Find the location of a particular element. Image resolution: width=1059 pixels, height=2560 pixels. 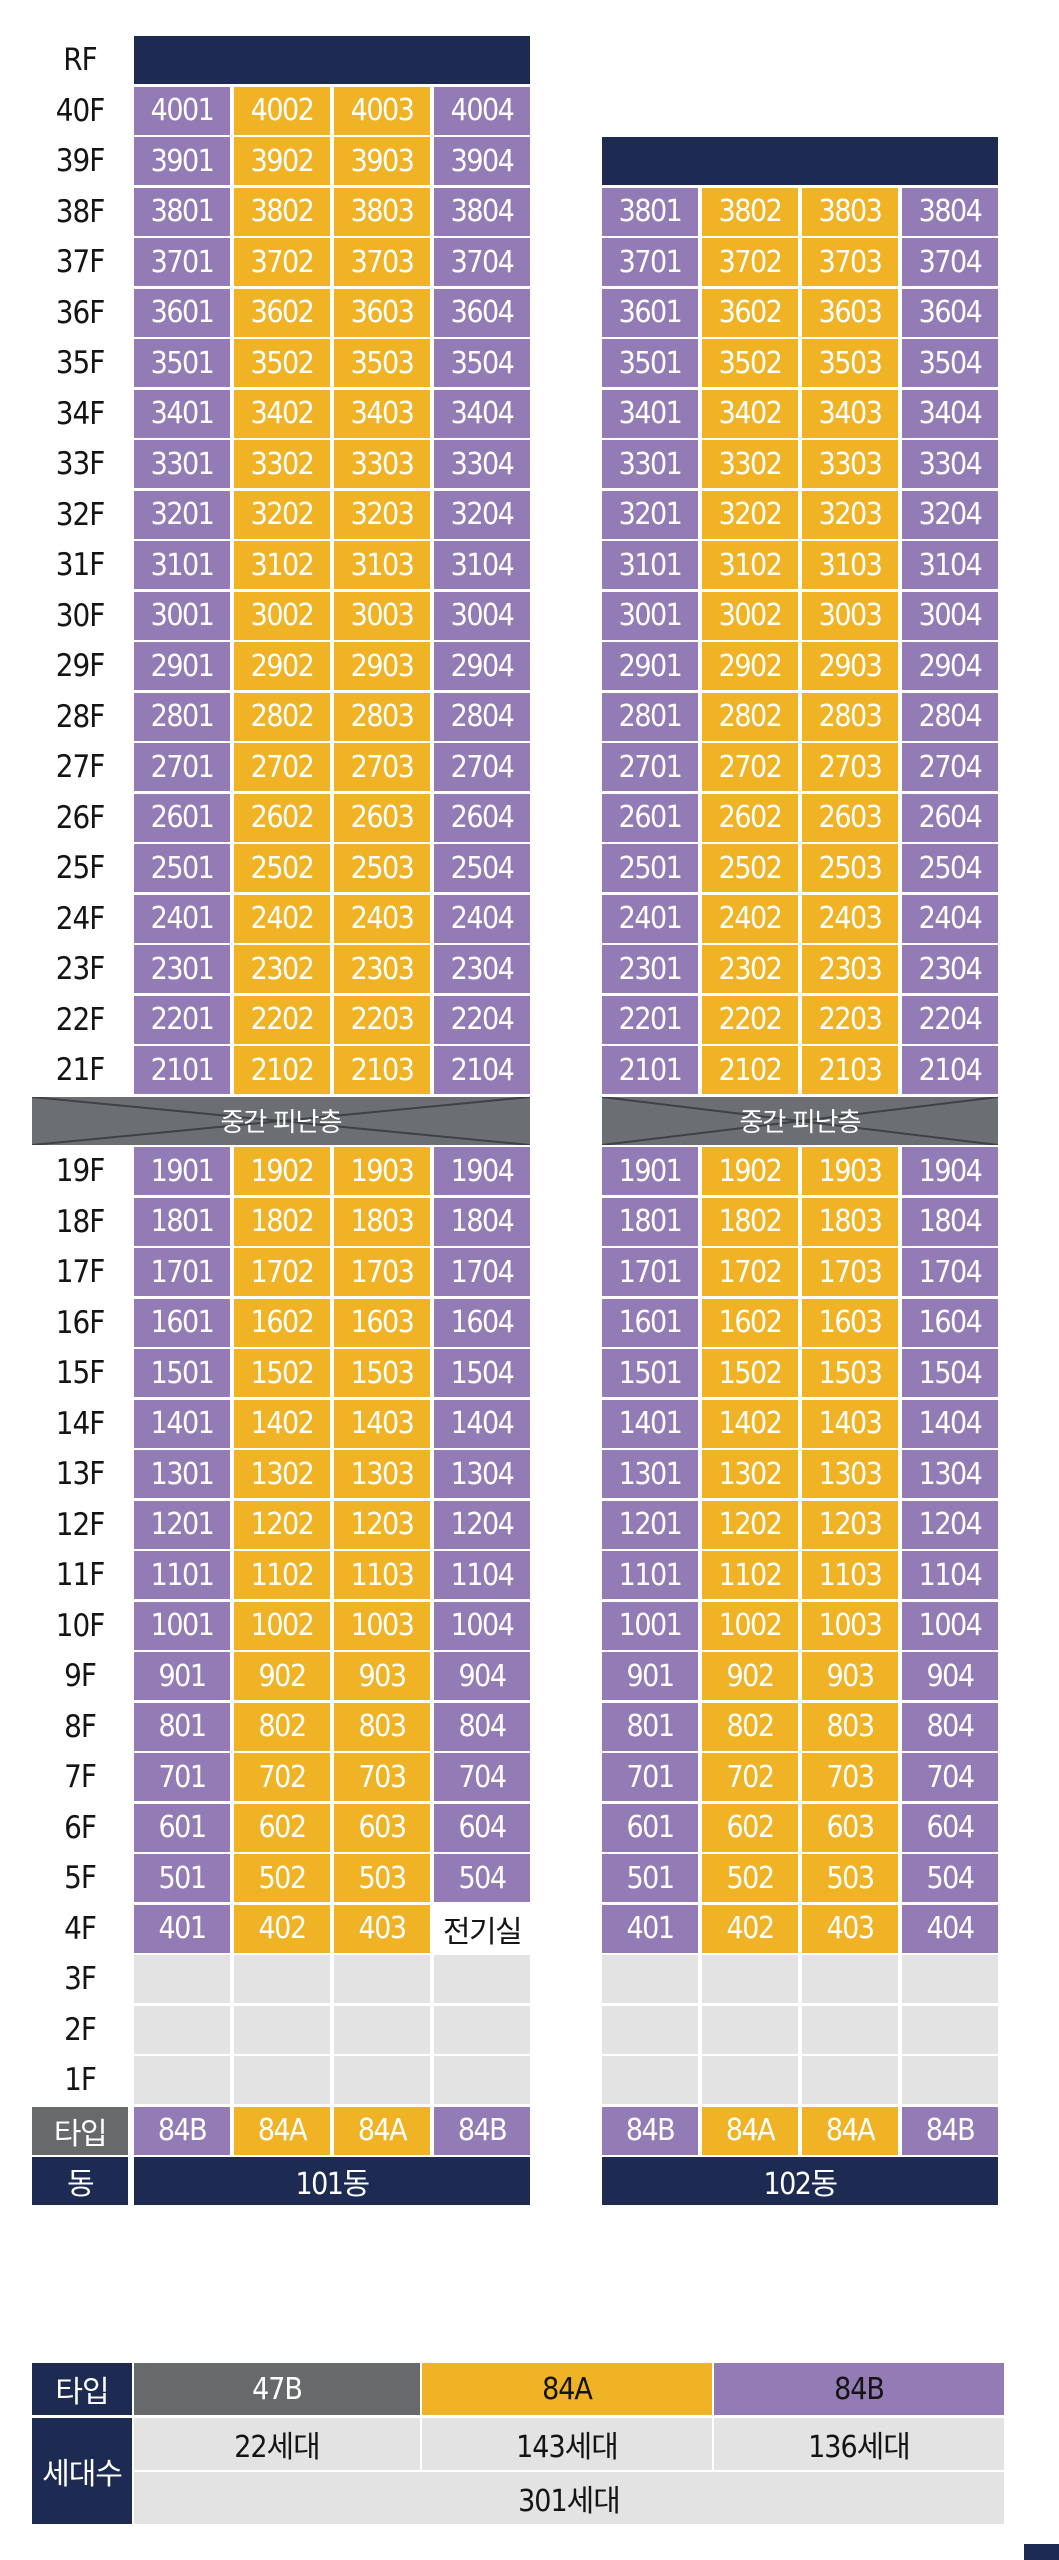

unit-cell: 904 is located at coordinates (950, 1676).